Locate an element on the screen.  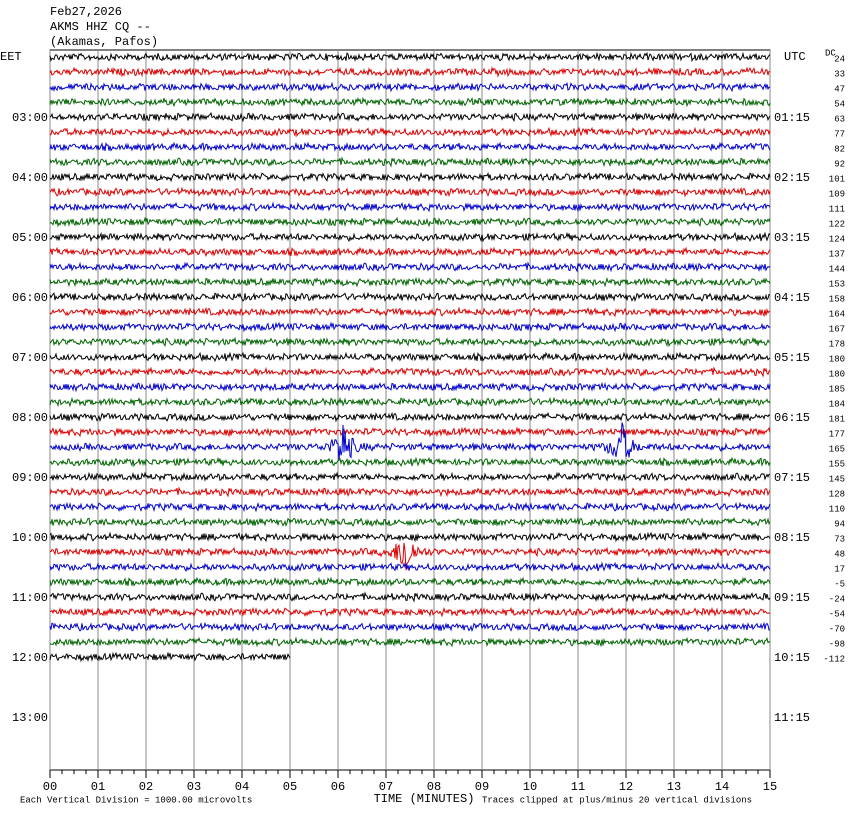
dc-offset: 165 is located at coordinates (837, 449).